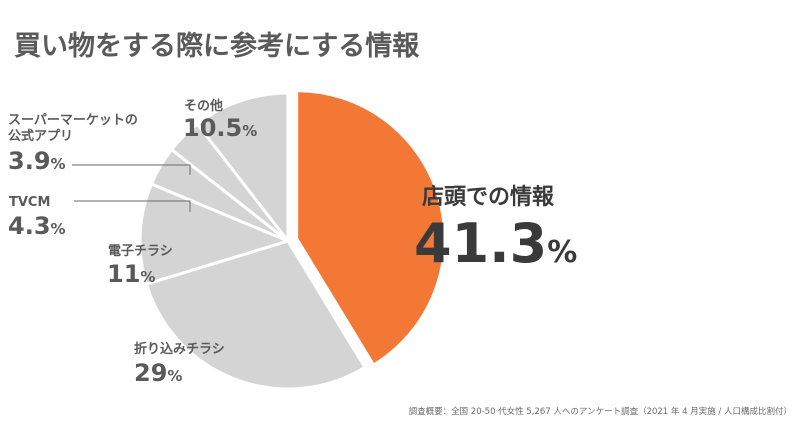 The height and width of the screenshot is (428, 800). What do you see at coordinates (179, 349) in the screenshot?
I see `slice-label-flyer: 折り込みチラシ` at bounding box center [179, 349].